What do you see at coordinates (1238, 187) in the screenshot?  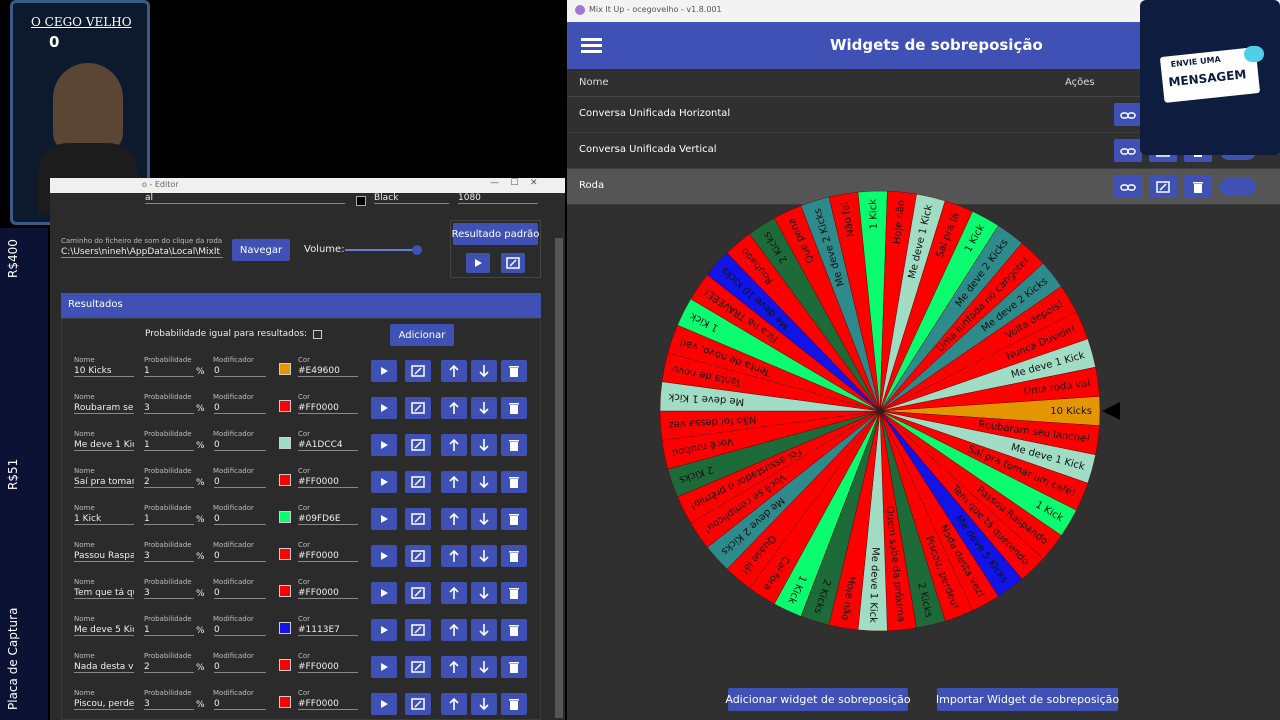 I see `toggle` at bounding box center [1238, 187].